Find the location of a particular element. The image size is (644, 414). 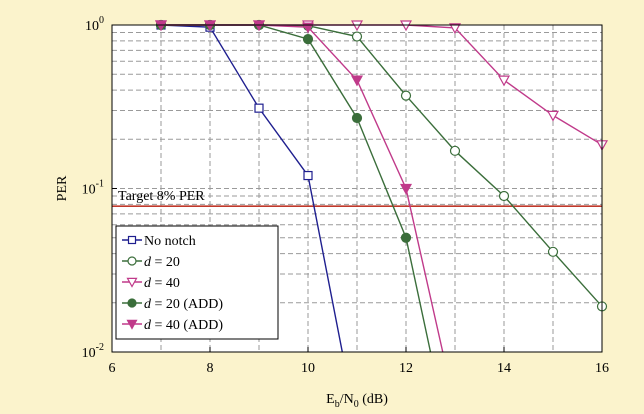

x-tick-label: 6 is located at coordinates (112, 368).